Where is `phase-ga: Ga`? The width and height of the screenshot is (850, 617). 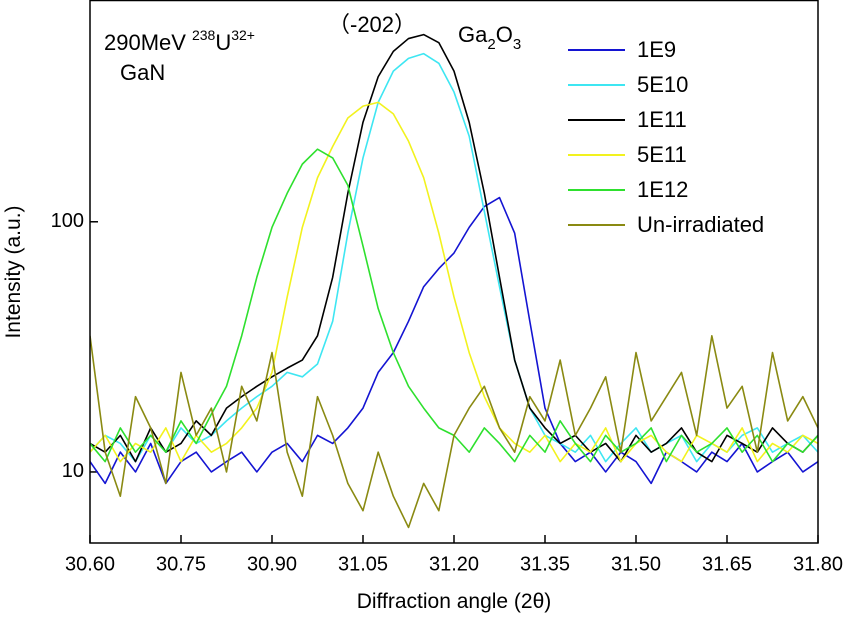 phase-ga: Ga is located at coordinates (473, 34).